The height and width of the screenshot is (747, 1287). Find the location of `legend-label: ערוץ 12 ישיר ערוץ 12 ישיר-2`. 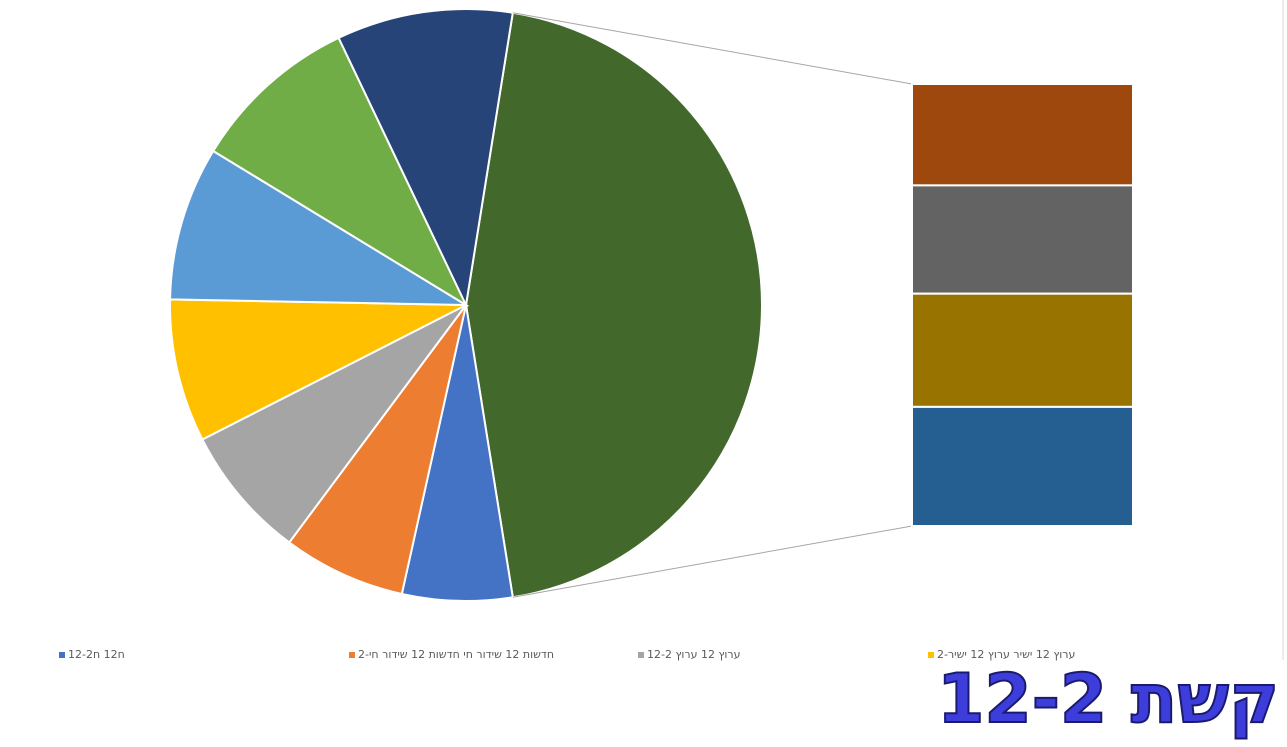

legend-label: ערוץ 12 ישיר ערוץ 12 ישיר-2 is located at coordinates (1006, 654).